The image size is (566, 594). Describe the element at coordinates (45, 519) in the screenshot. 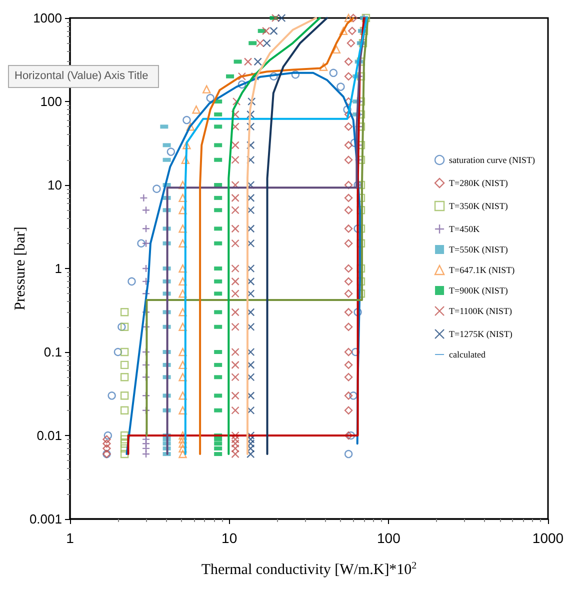

I see `y-tick-label: 0.001` at that location.